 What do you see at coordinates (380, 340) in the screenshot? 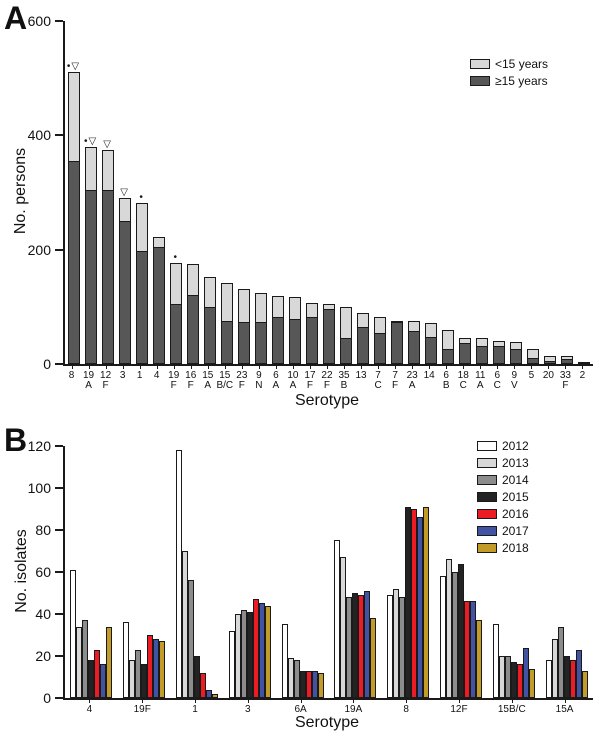
I see `stacked-bar-7C` at bounding box center [380, 340].